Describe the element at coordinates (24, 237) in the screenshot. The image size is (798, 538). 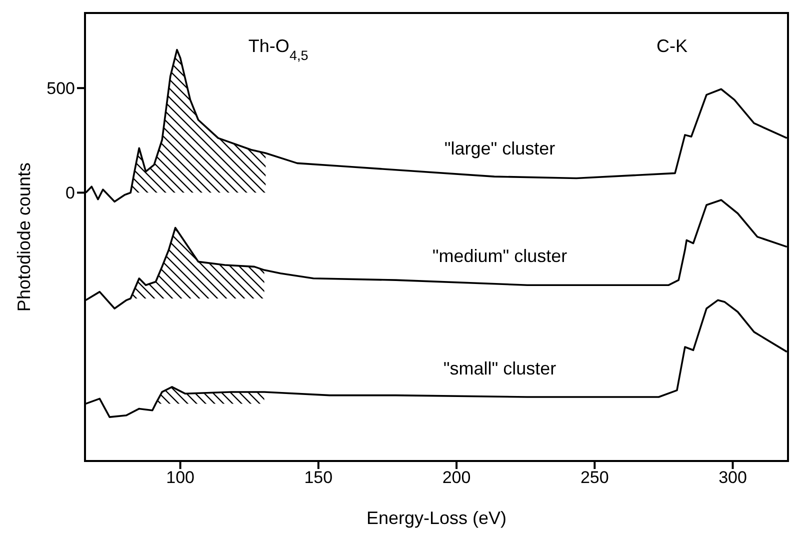
I see `y-axis-title: Photodiode counts` at that location.